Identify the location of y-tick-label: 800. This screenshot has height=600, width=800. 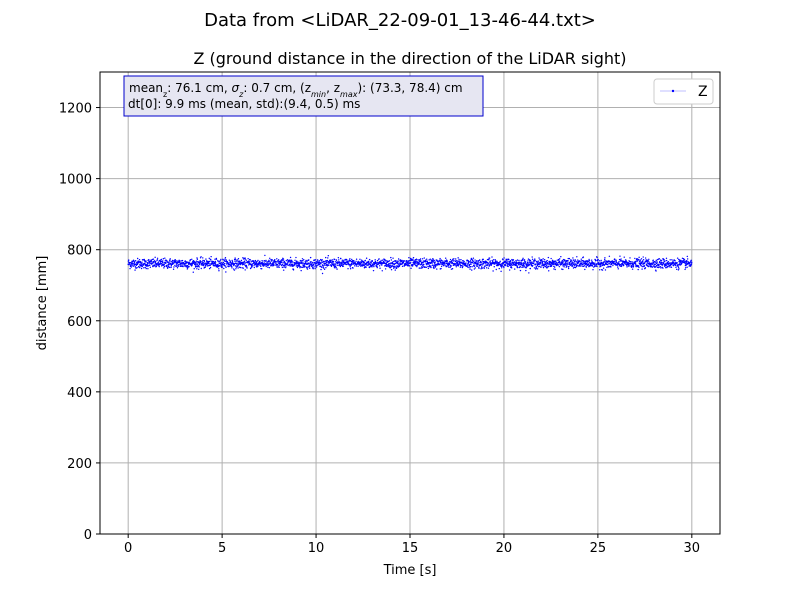
(79, 251).